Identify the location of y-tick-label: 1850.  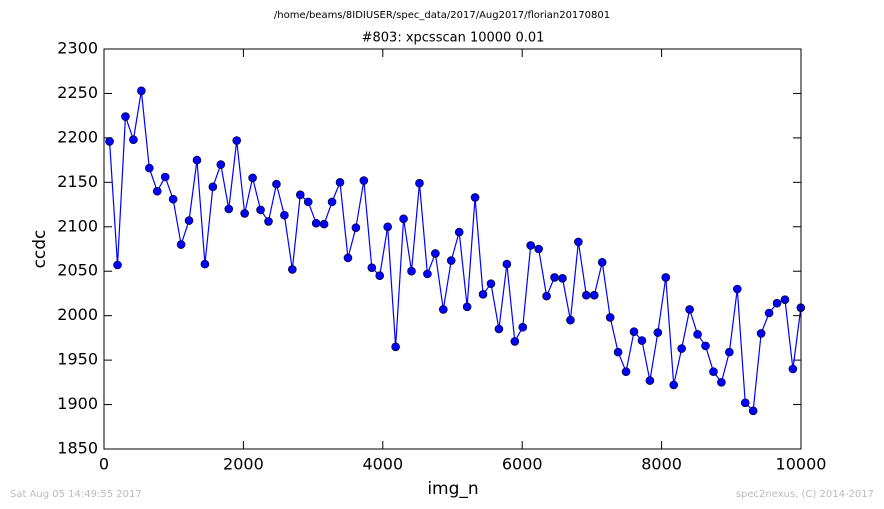
(77, 448).